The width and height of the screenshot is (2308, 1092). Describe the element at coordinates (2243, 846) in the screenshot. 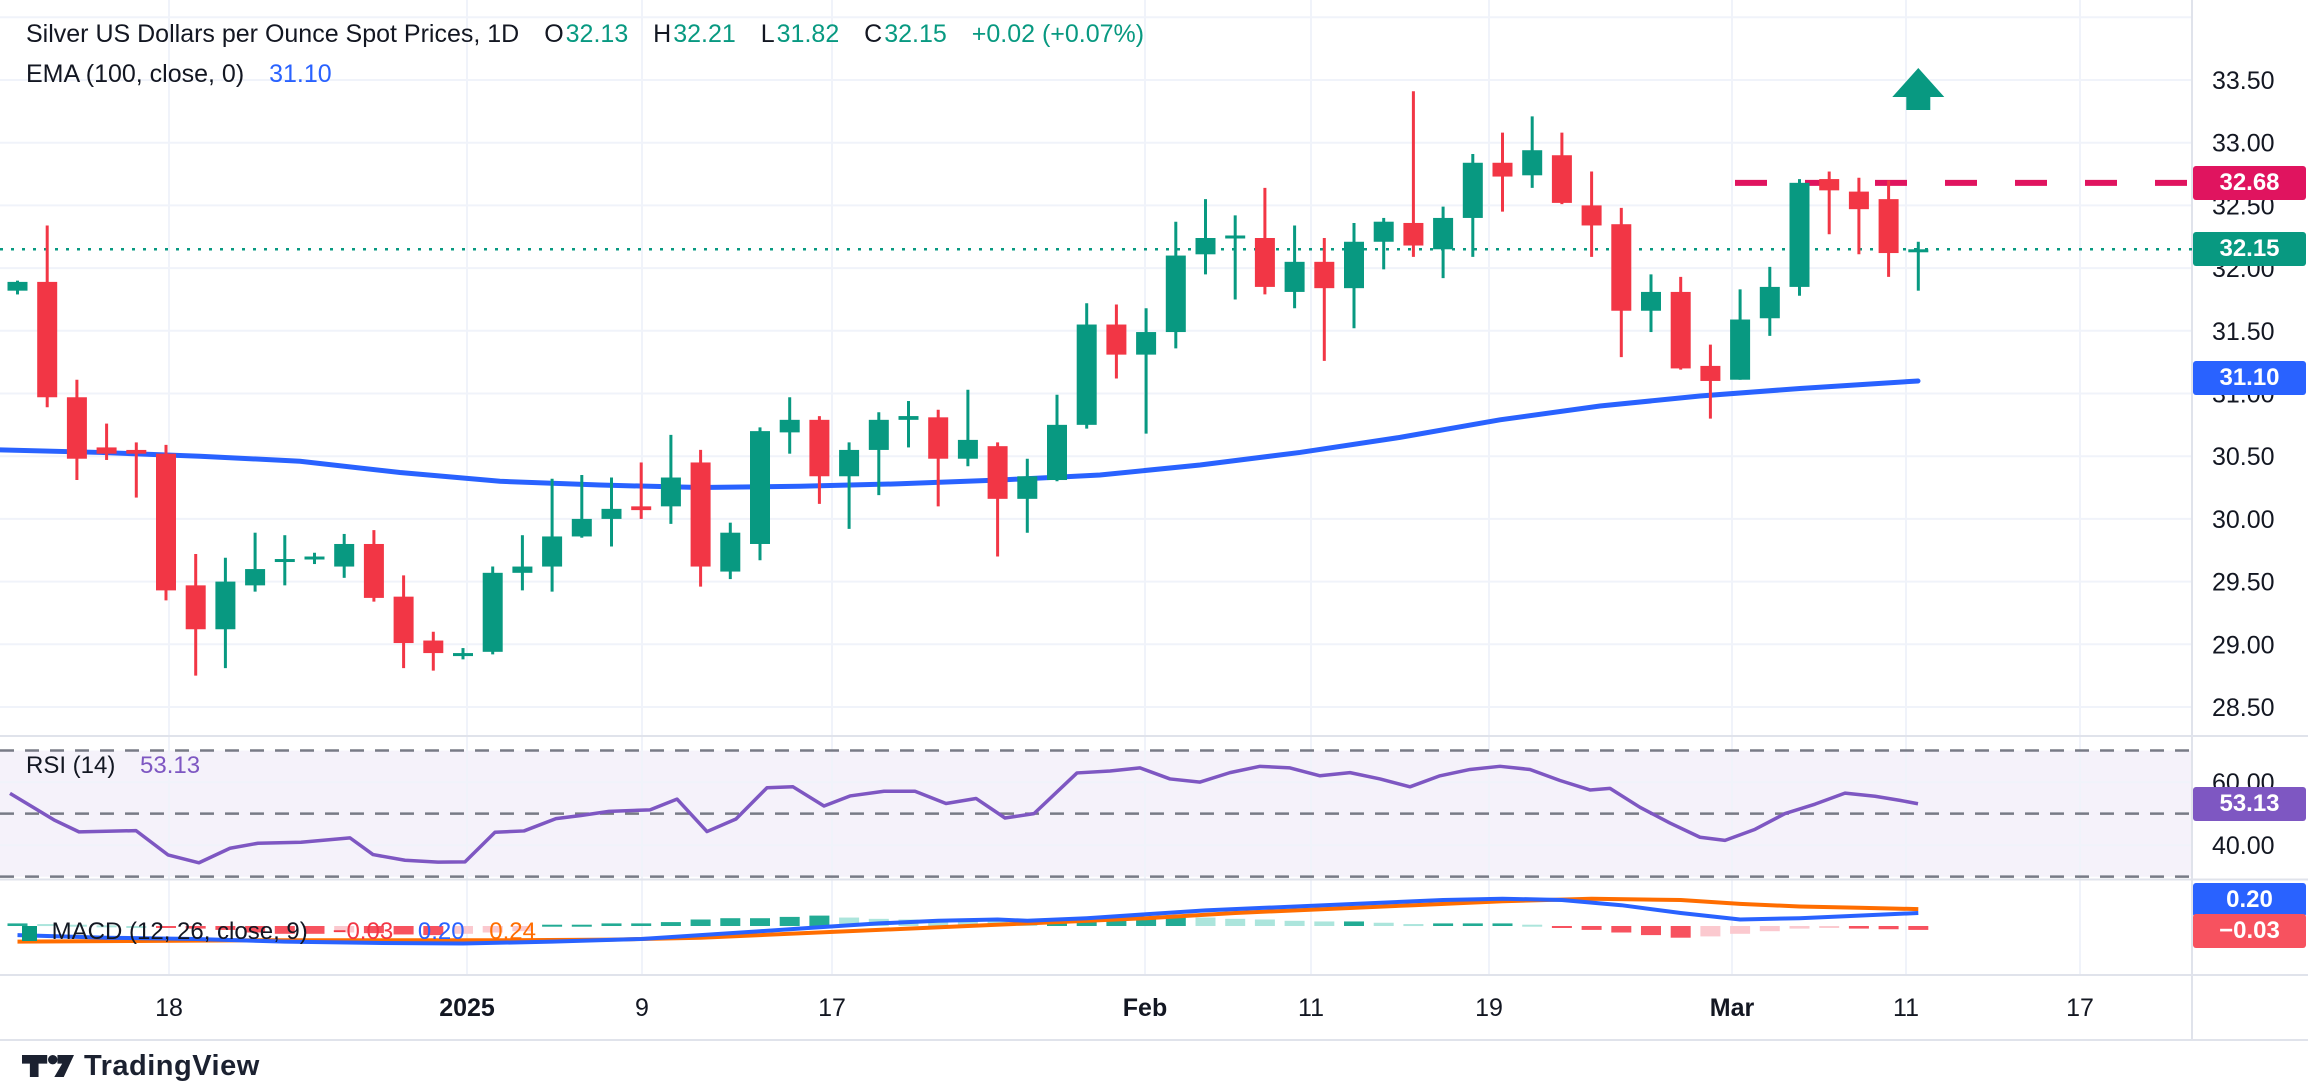

I see `rsi-axis-label: 40.00` at that location.